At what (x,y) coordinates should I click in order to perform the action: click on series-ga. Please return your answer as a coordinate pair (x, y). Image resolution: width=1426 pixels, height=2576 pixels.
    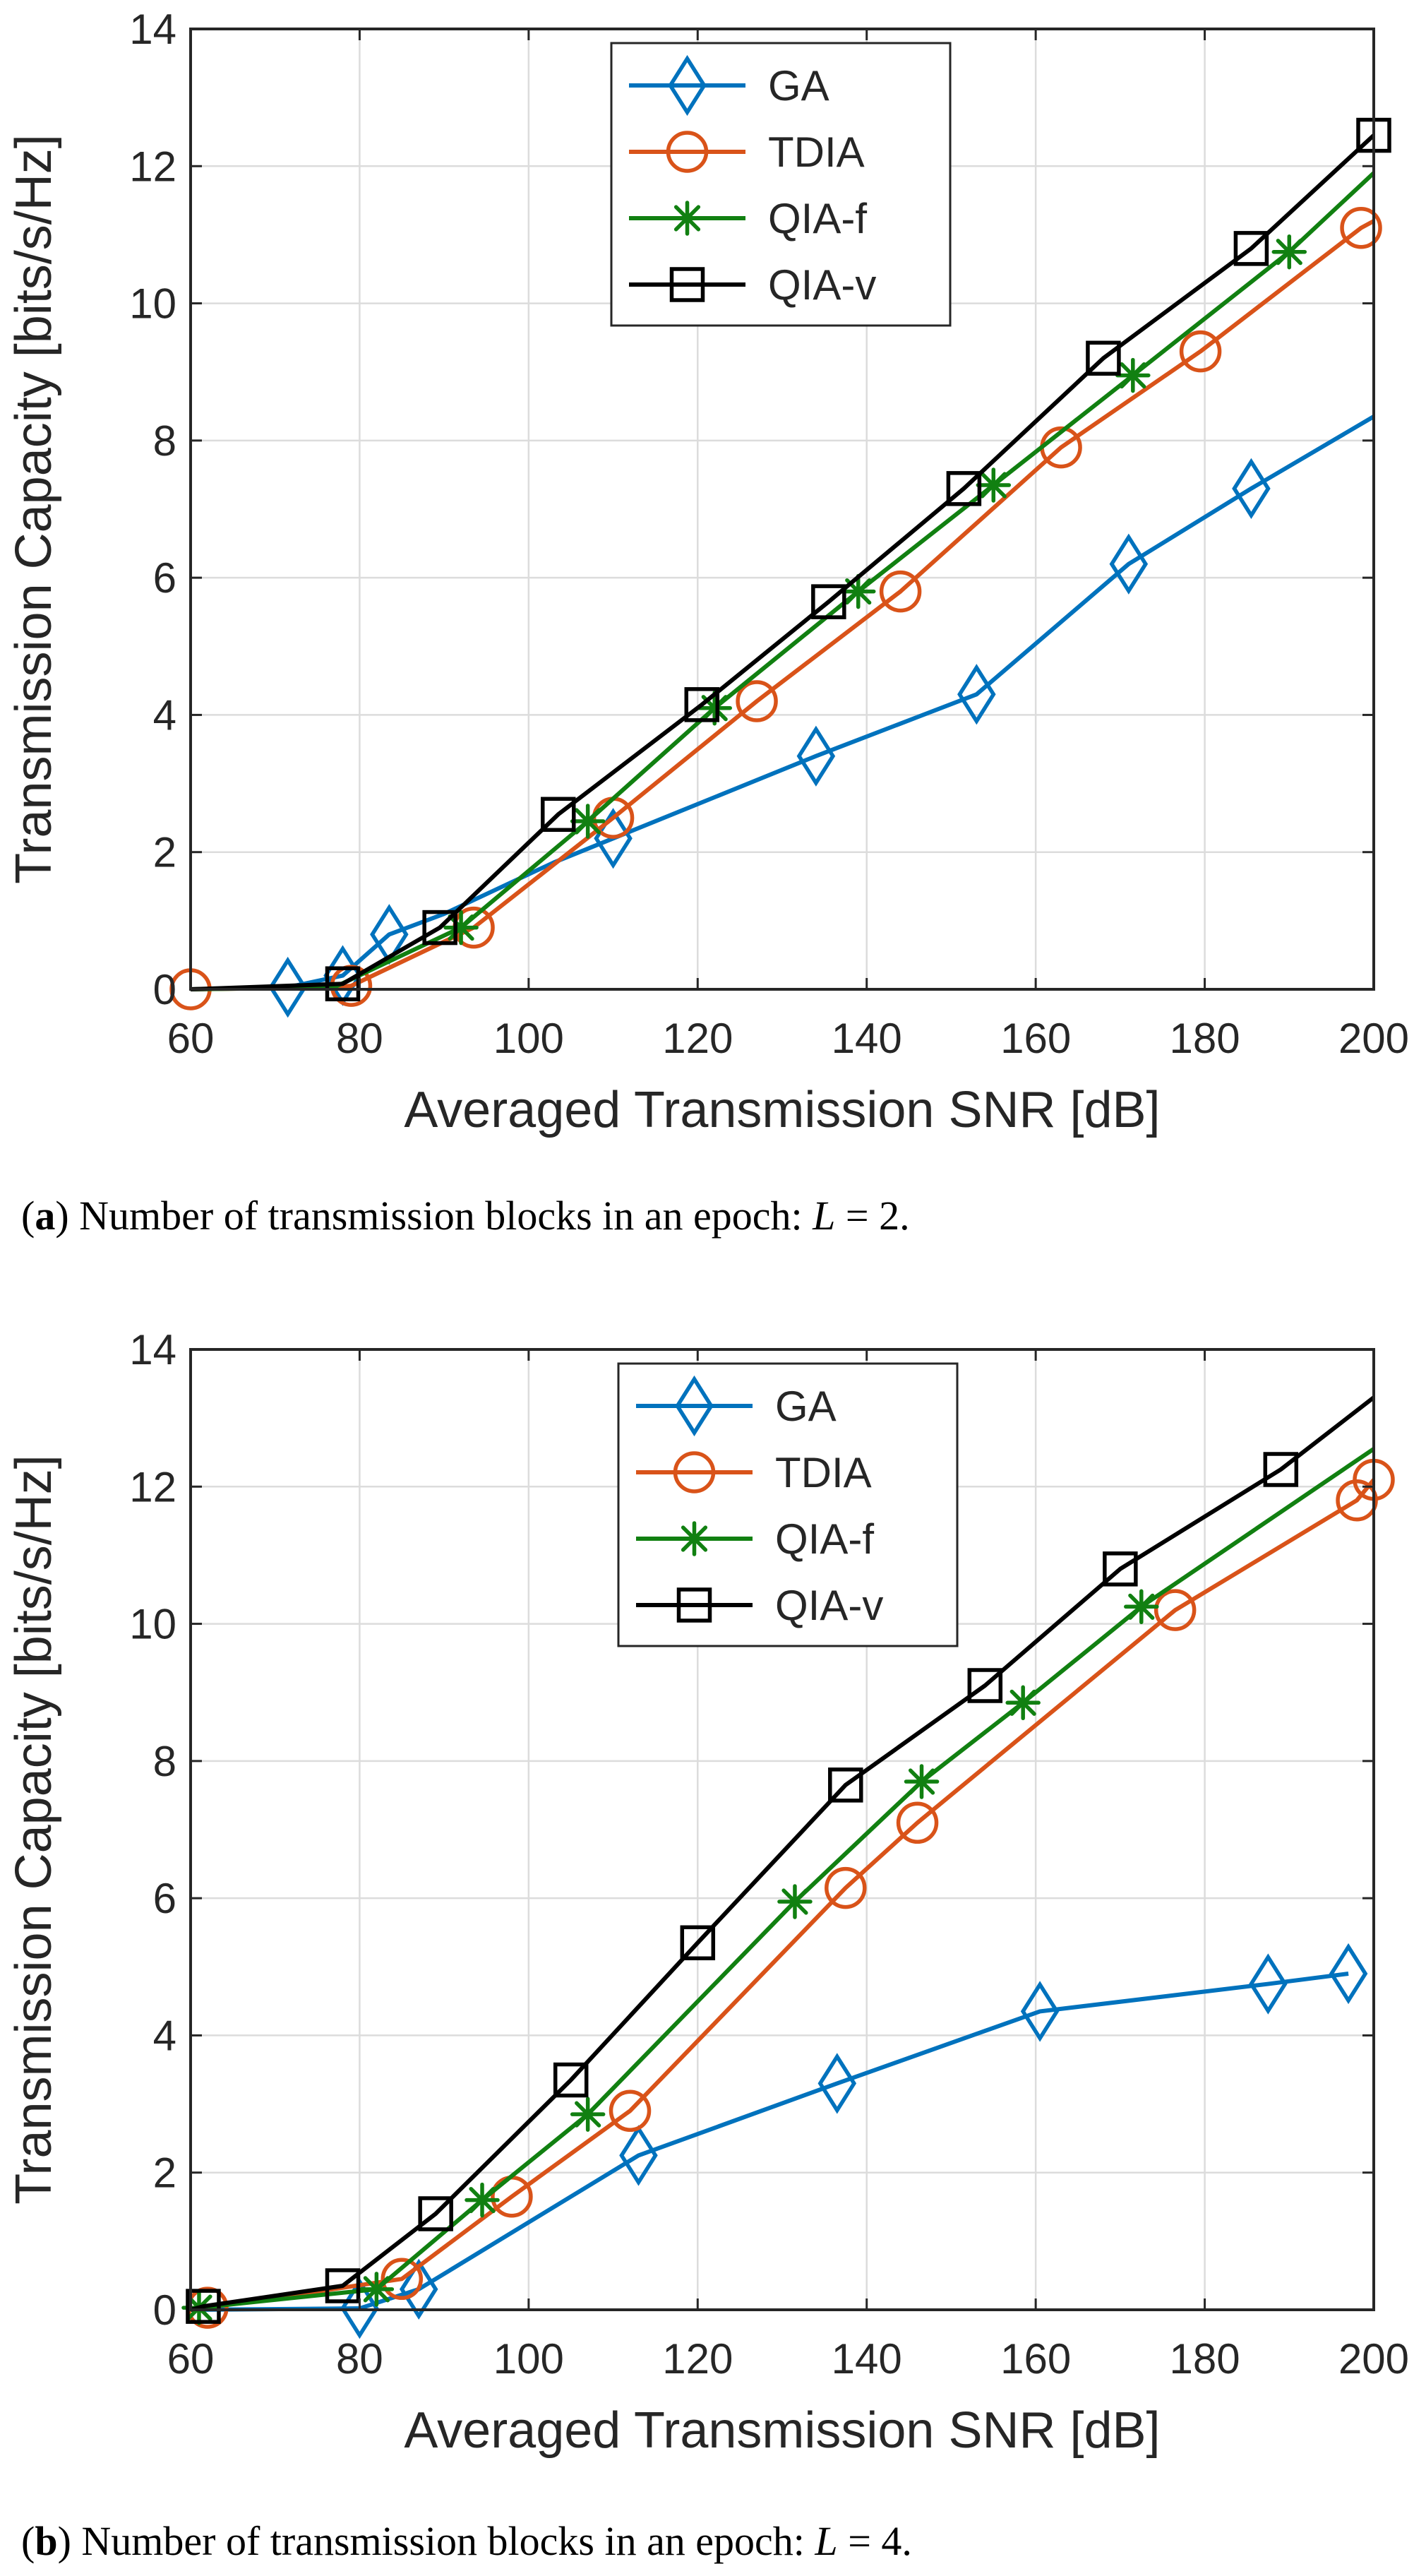
    Looking at the image, I should click on (779, 2141).